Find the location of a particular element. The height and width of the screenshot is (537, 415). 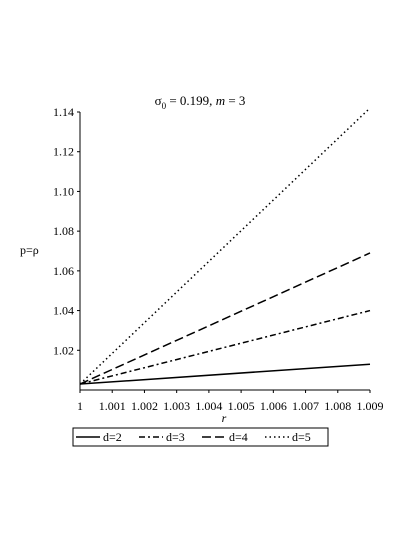

legend-label: d=4 is located at coordinates (238, 437).